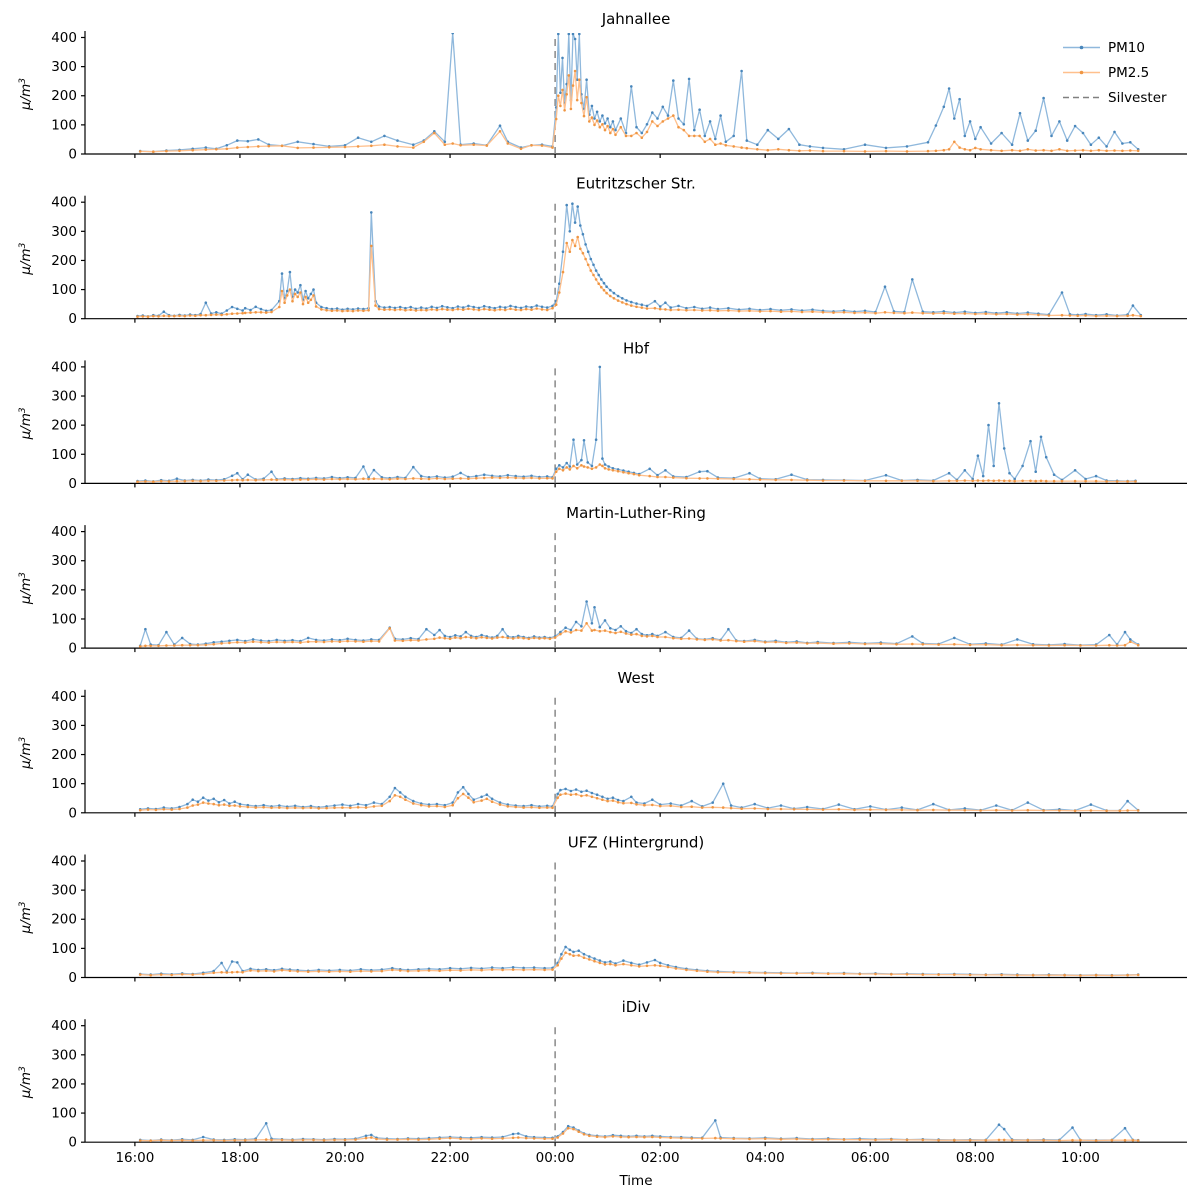  Describe the element at coordinates (602, 910) in the screenshot. I see `panel-ufz-hintergrund-: UFZ (Hintergrund) 0 100 200 300 400 µ/m3` at that location.